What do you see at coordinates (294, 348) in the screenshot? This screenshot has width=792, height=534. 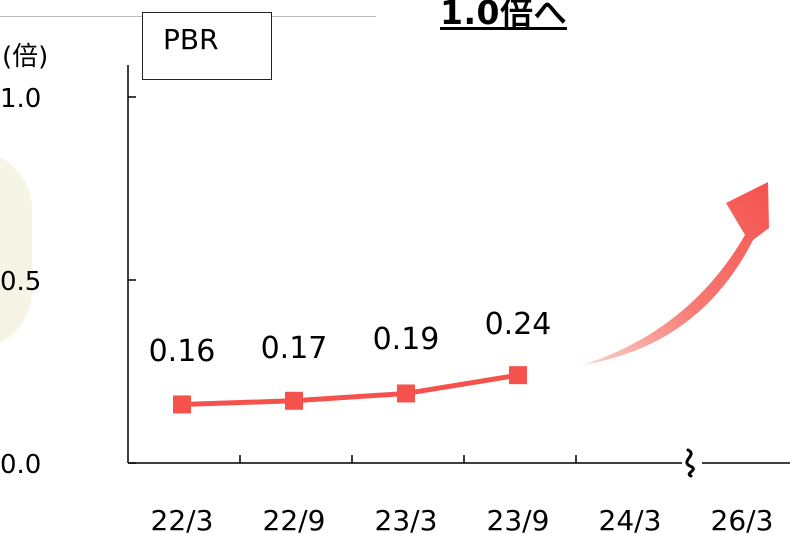 I see `data-label: 0.17` at bounding box center [294, 348].